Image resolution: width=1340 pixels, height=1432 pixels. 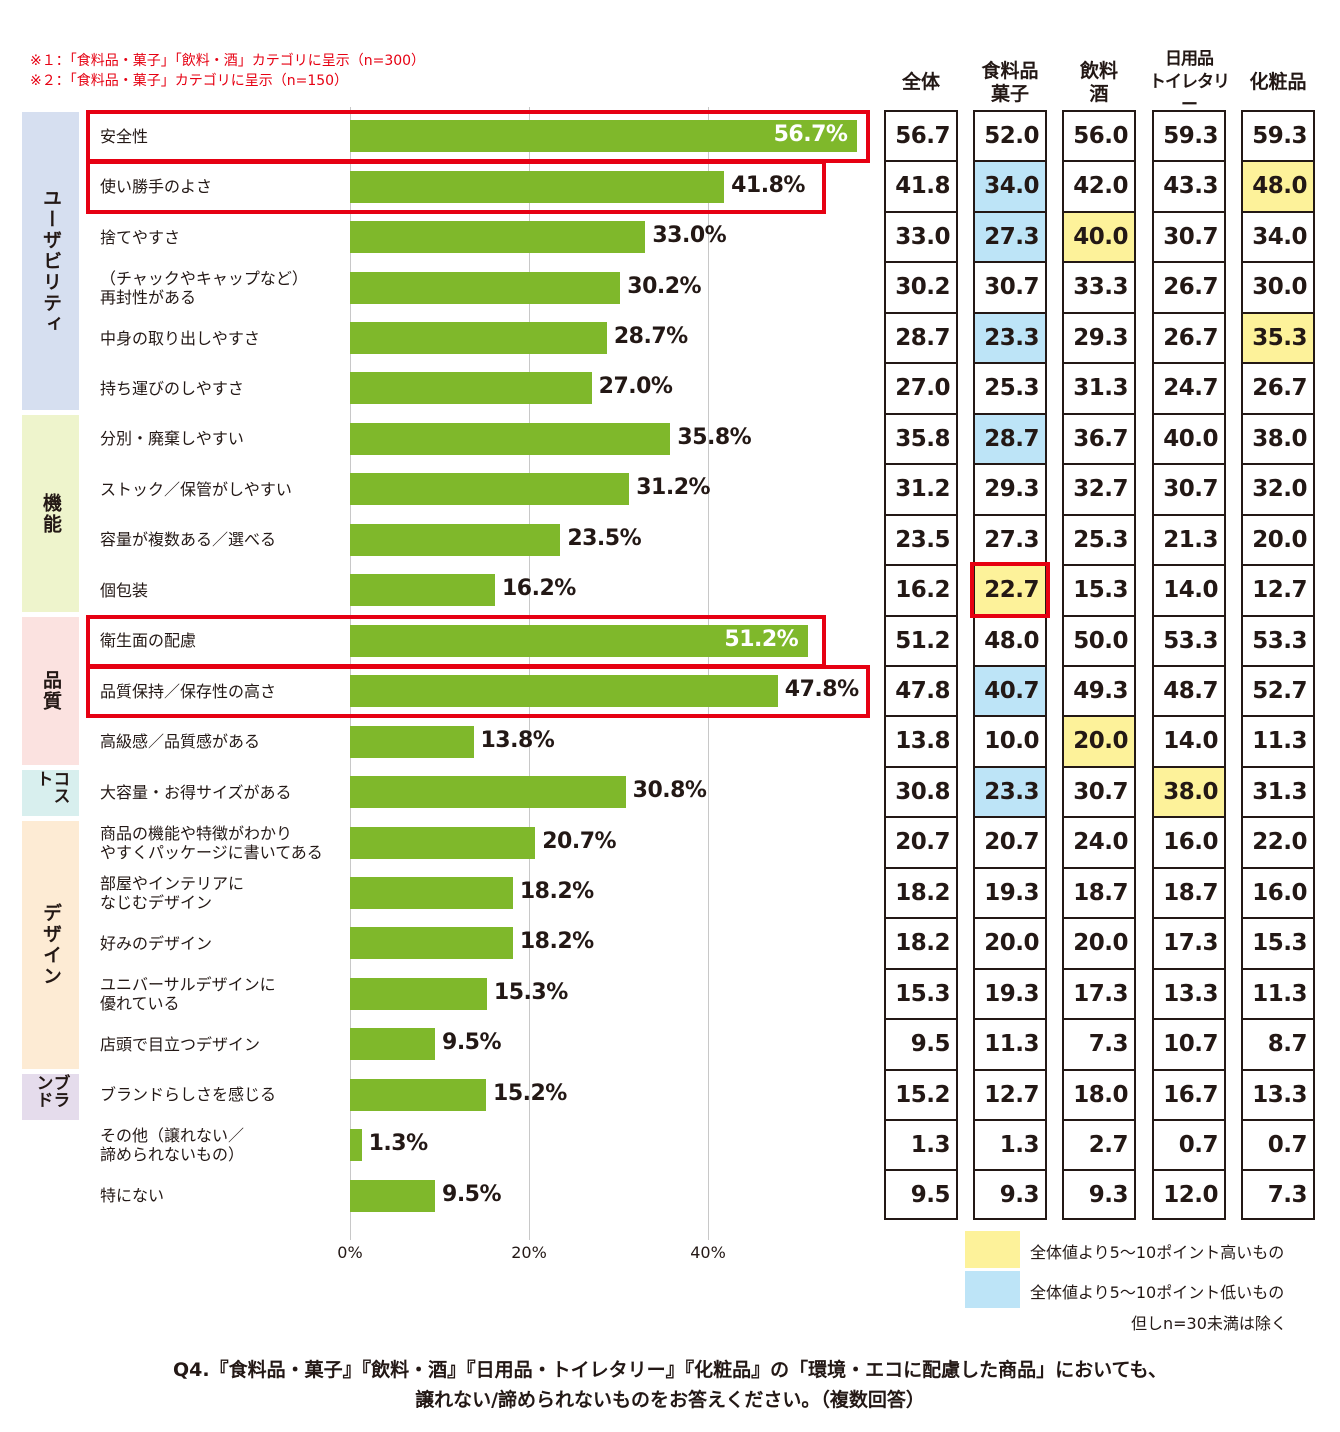 I want to click on table-cell: 30.2, so click(x=922, y=287).